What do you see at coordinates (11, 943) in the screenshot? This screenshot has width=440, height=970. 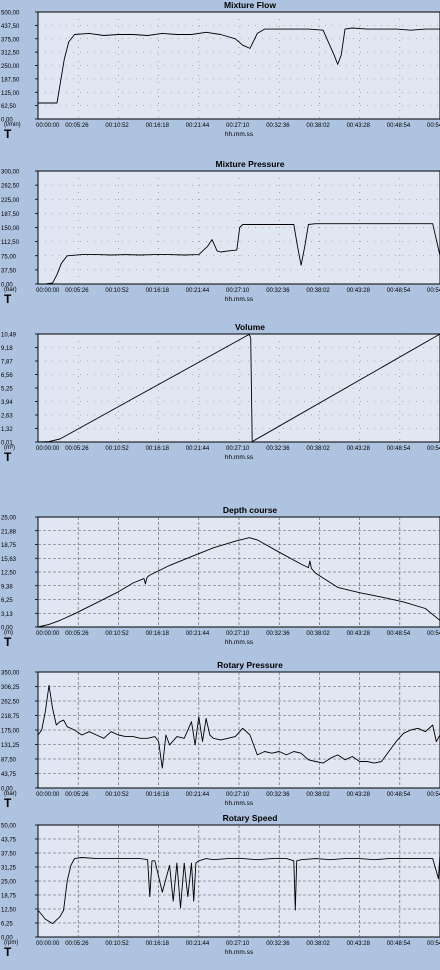 I see `y-unit-label: (rpm)` at bounding box center [11, 943].